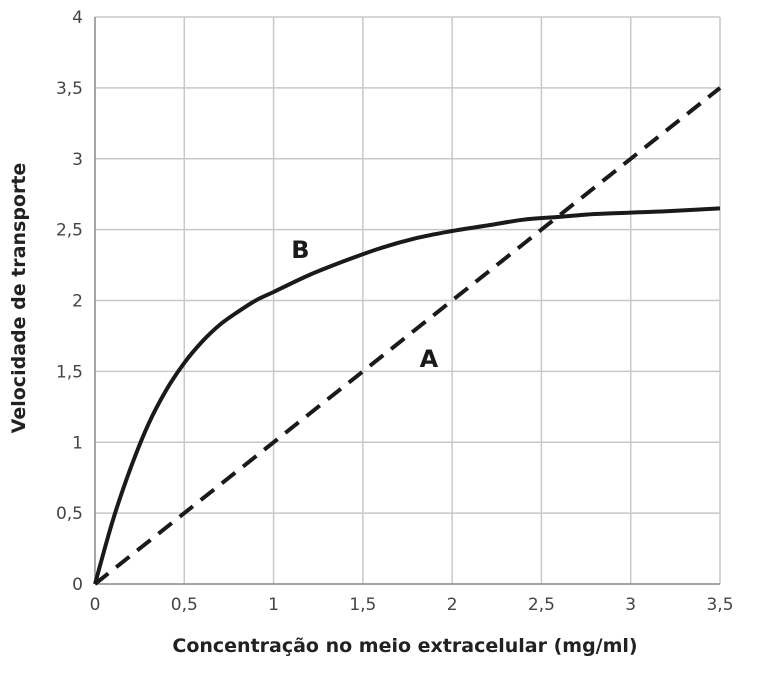 This screenshot has height=678, width=757. What do you see at coordinates (95, 605) in the screenshot?
I see `x-tick-label: 0` at bounding box center [95, 605].